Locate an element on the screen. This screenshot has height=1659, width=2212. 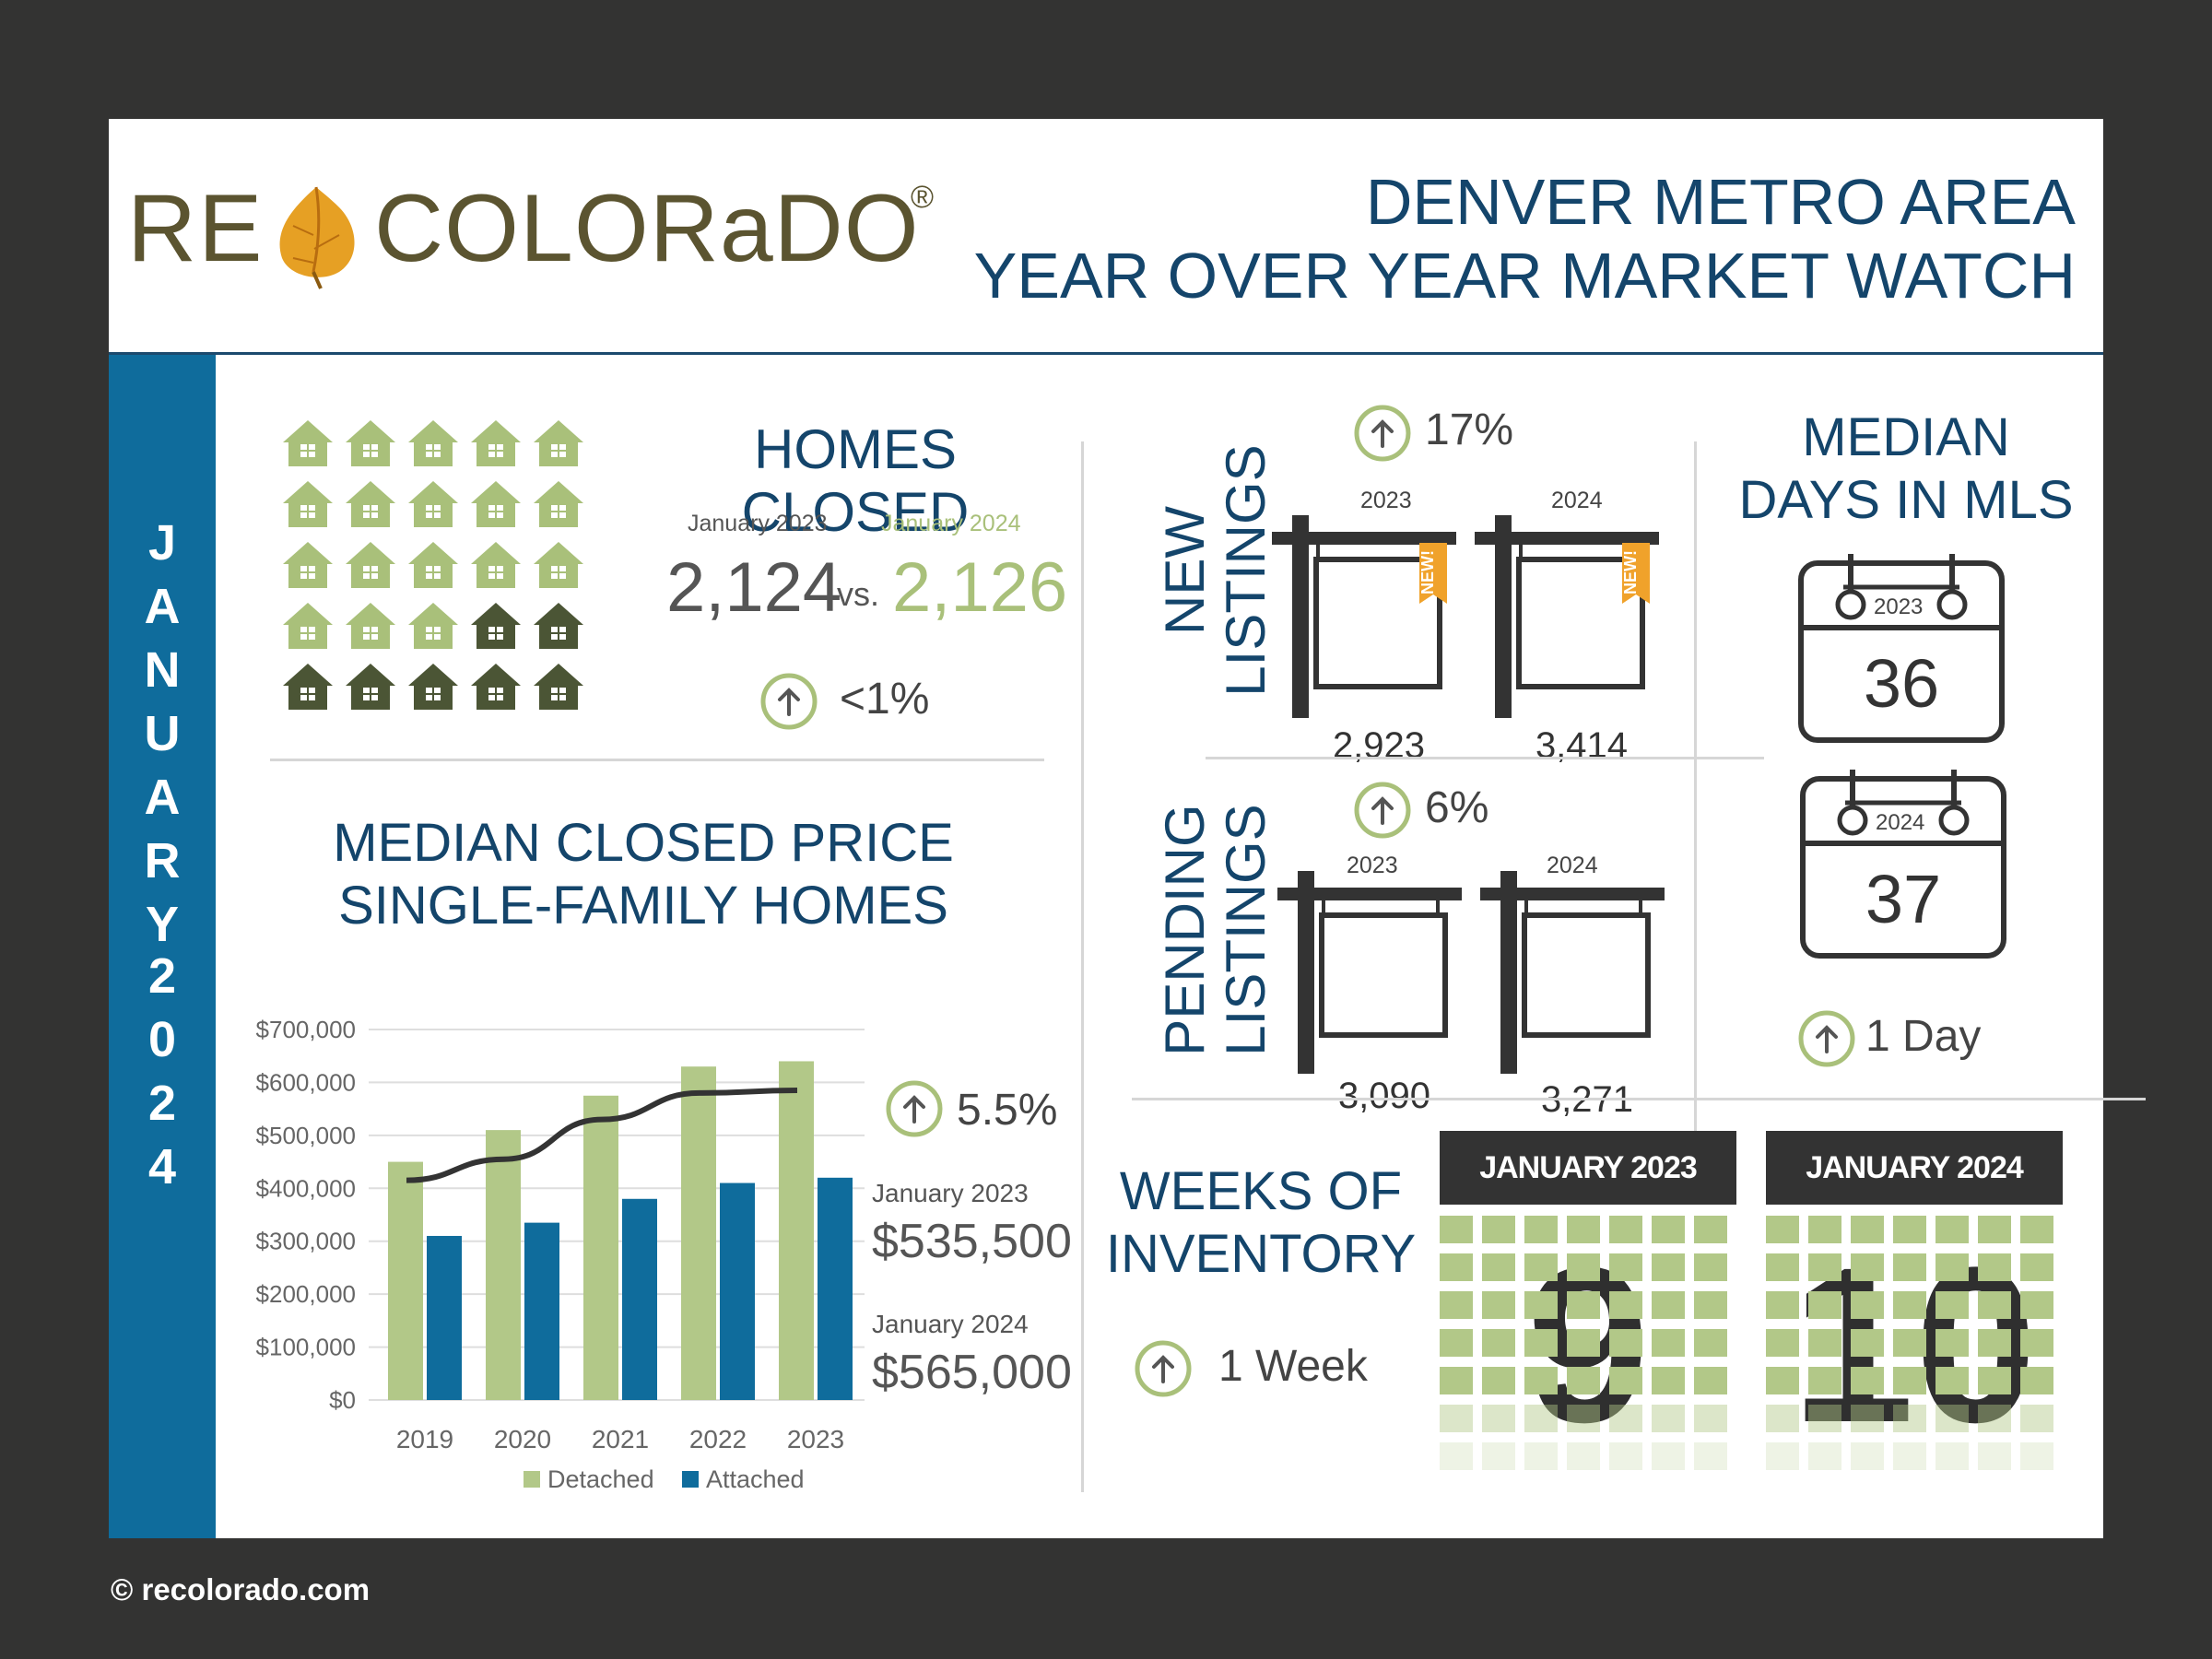
for-sale-sign-icon: NEW! is located at coordinates (1567, 616).